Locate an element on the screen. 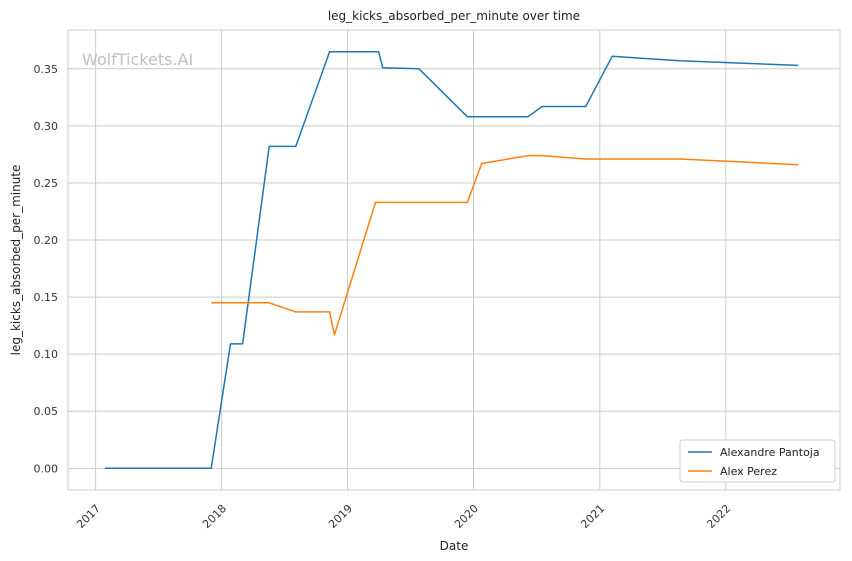  legend-box is located at coordinates (757, 461).